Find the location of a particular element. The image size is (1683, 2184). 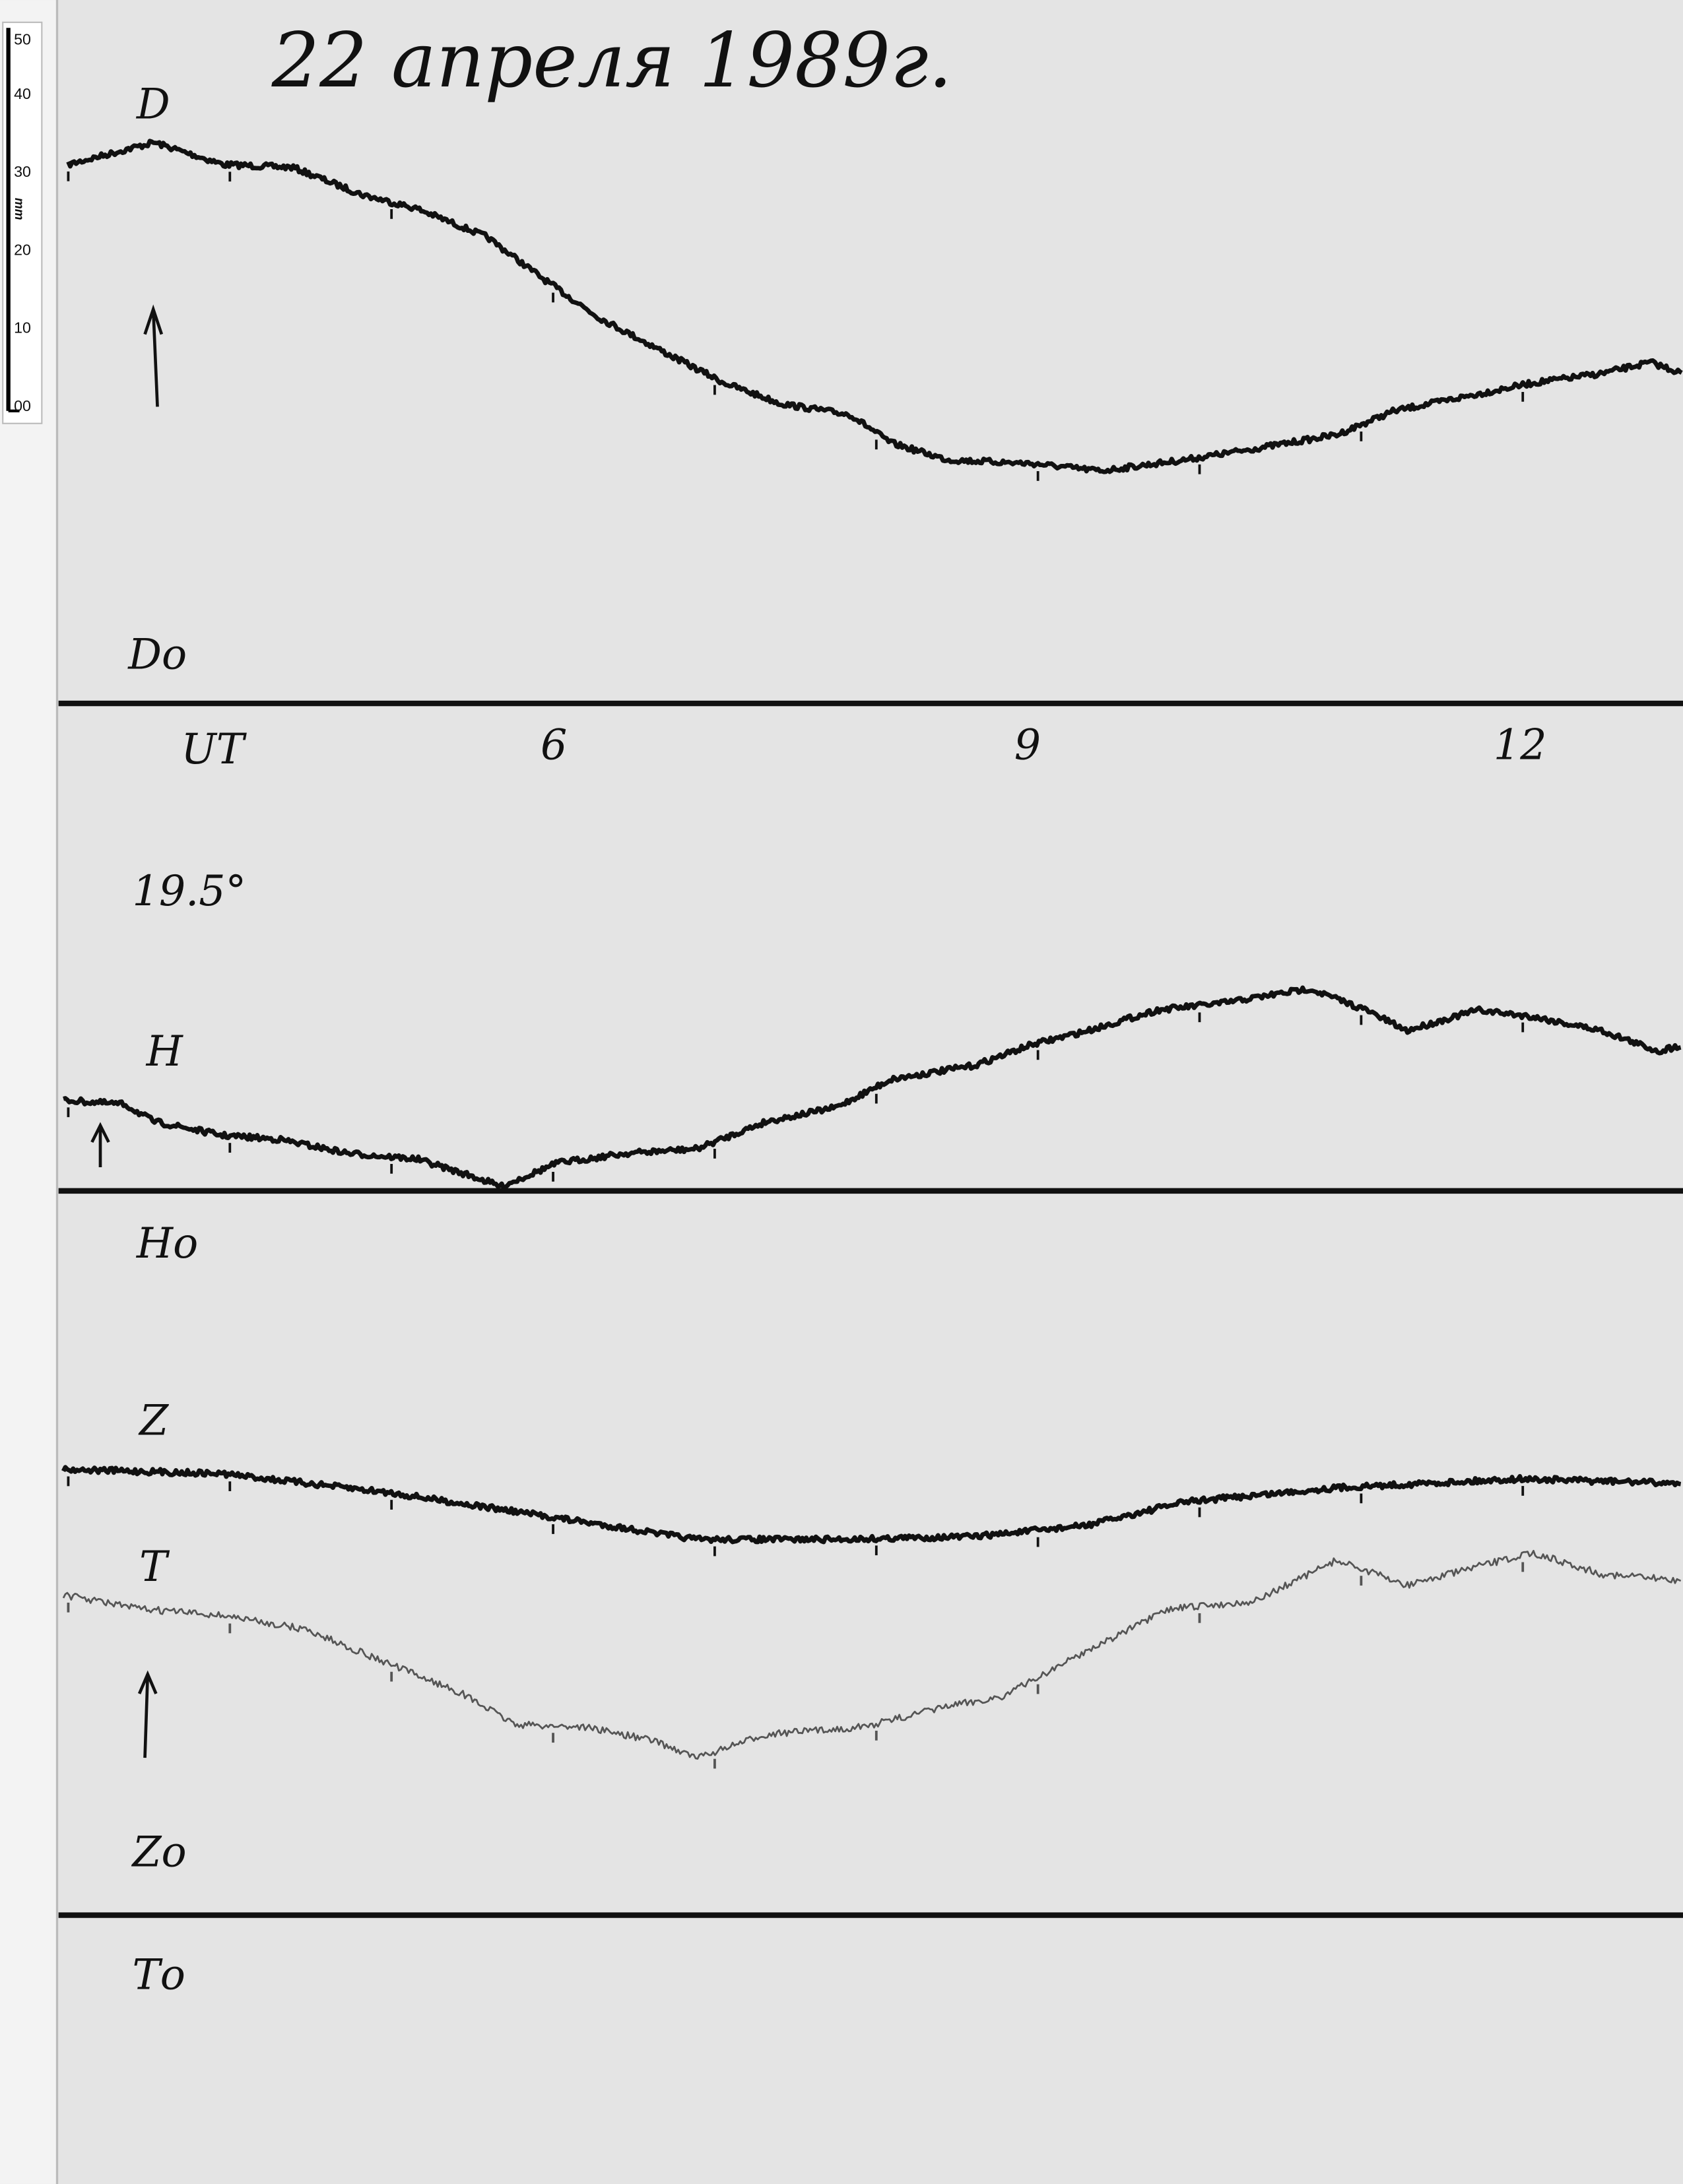

x-axis-label-UT: UT is located at coordinates (214, 748).